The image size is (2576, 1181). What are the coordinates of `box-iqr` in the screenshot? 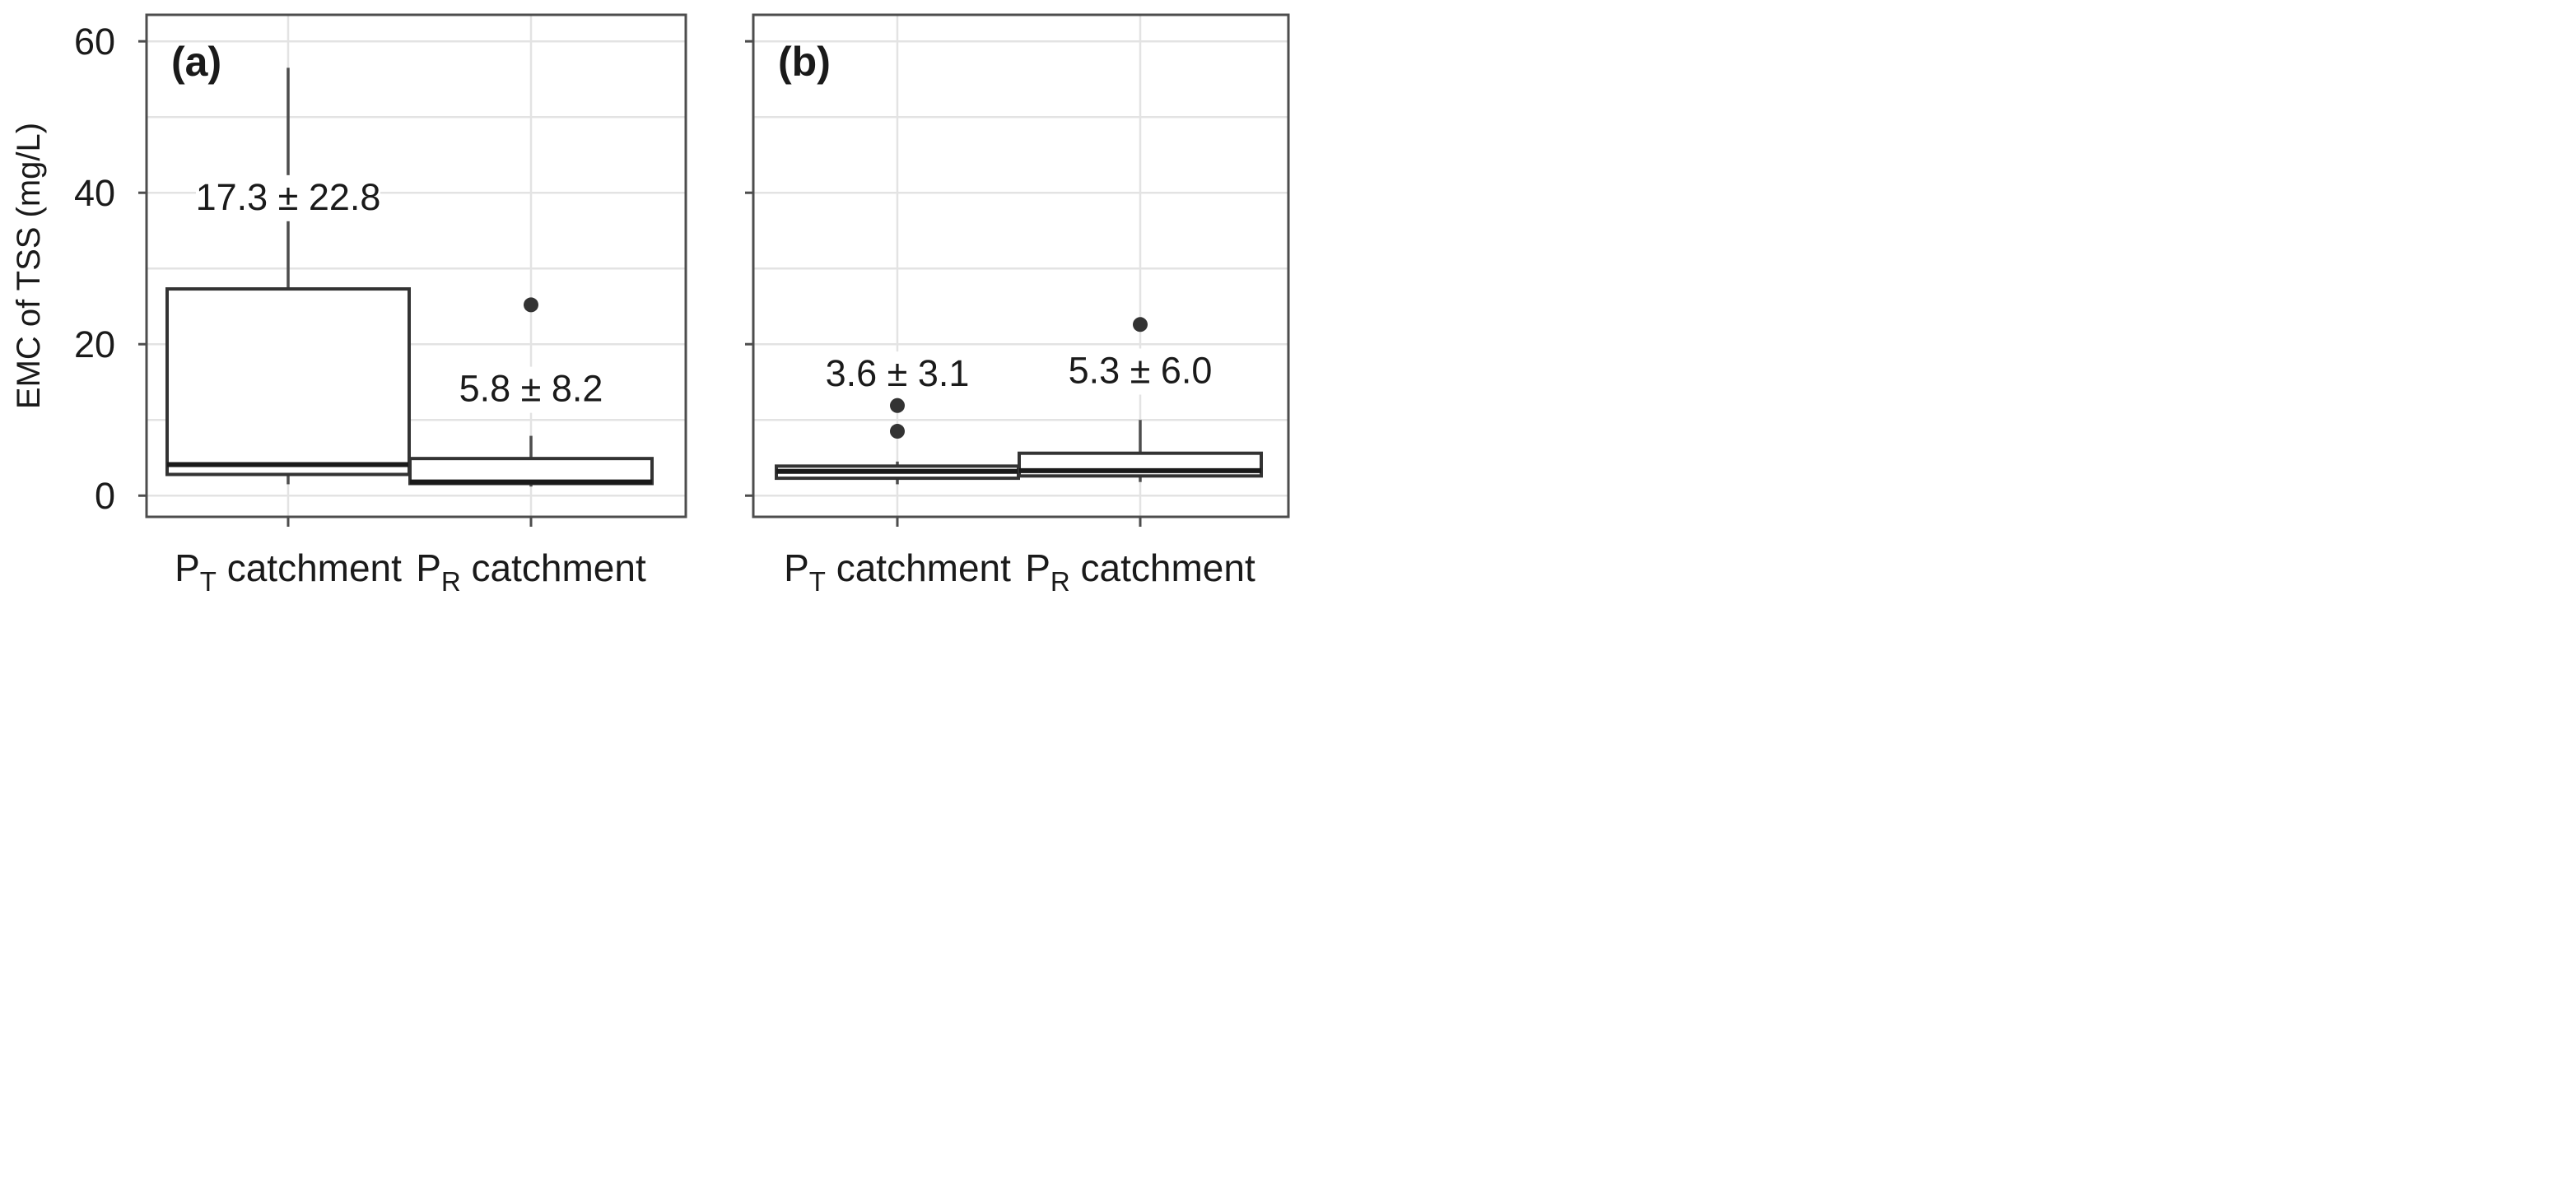 It's located at (288, 382).